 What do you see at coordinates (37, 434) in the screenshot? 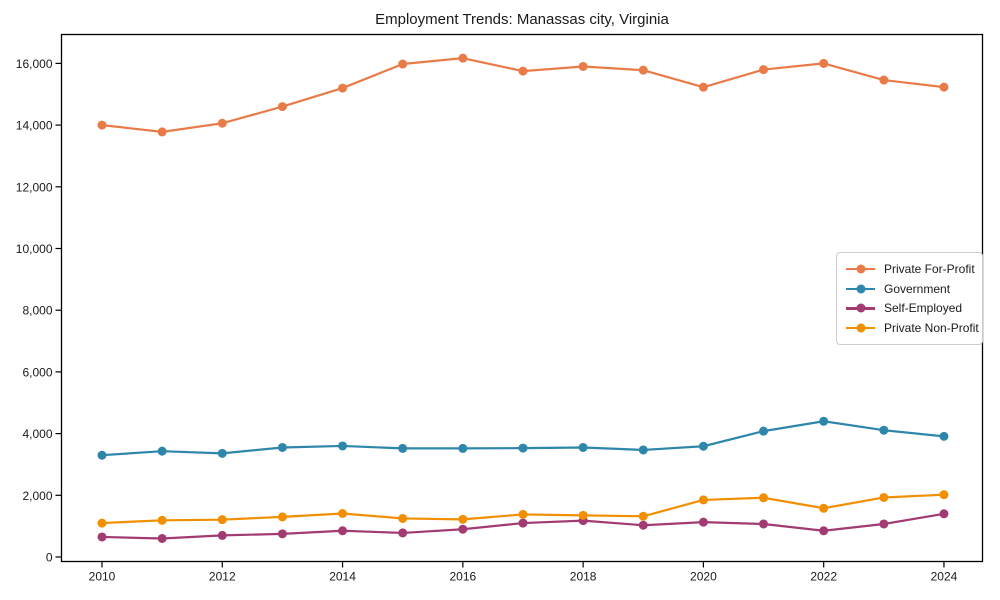
I see `y-axis-tick-label: 4,000` at bounding box center [37, 434].